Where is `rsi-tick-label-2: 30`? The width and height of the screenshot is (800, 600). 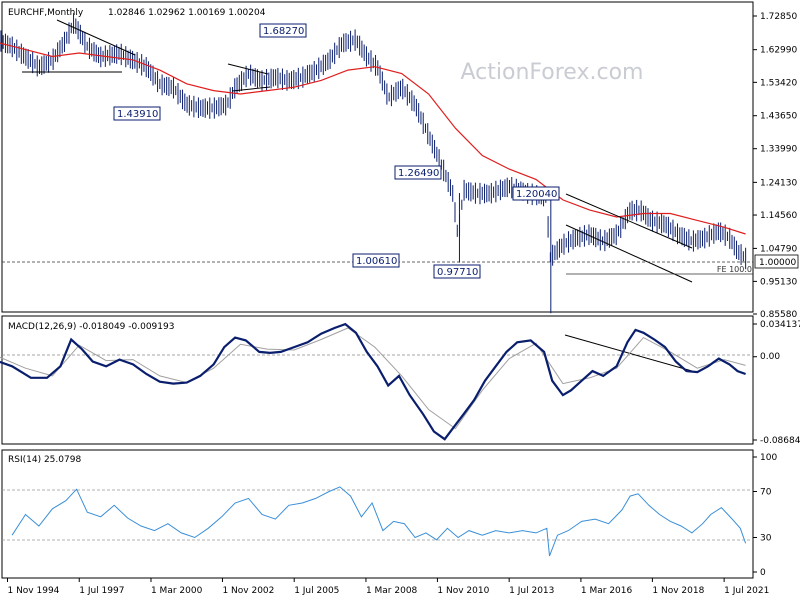 rsi-tick-label-2: 30 is located at coordinates (766, 539).